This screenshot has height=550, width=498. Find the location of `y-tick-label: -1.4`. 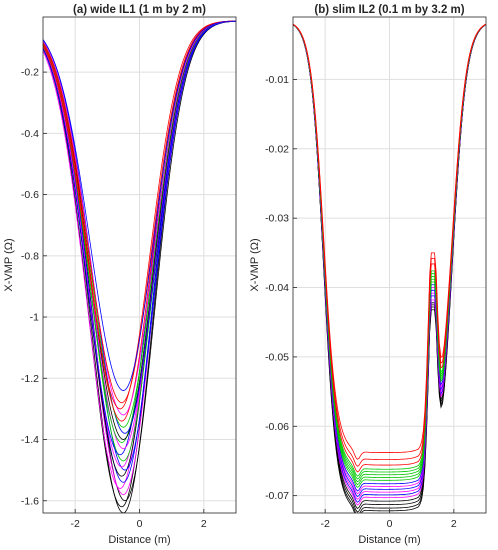

y-tick-label: -1.4 is located at coordinates (30, 440).